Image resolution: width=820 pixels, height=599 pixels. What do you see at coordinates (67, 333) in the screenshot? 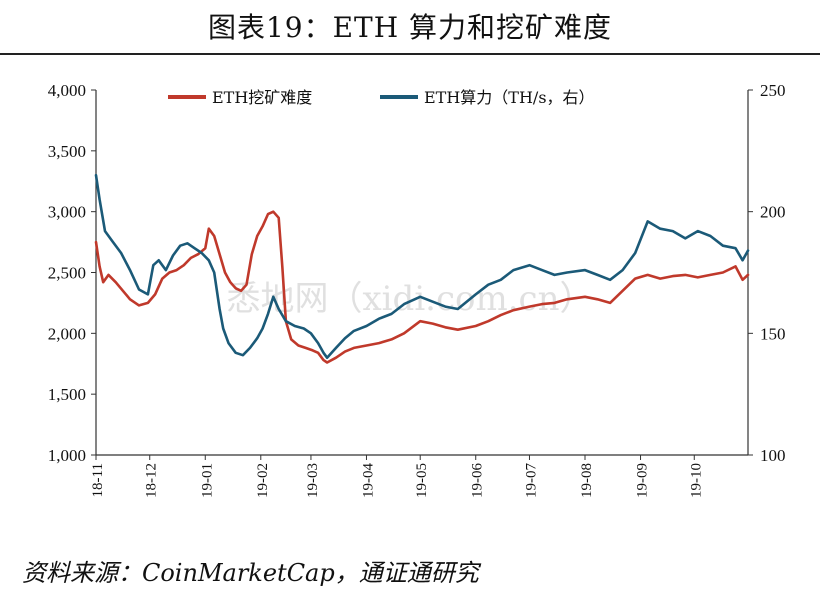
I see `y-left-tick-label: 2,000` at bounding box center [67, 333].